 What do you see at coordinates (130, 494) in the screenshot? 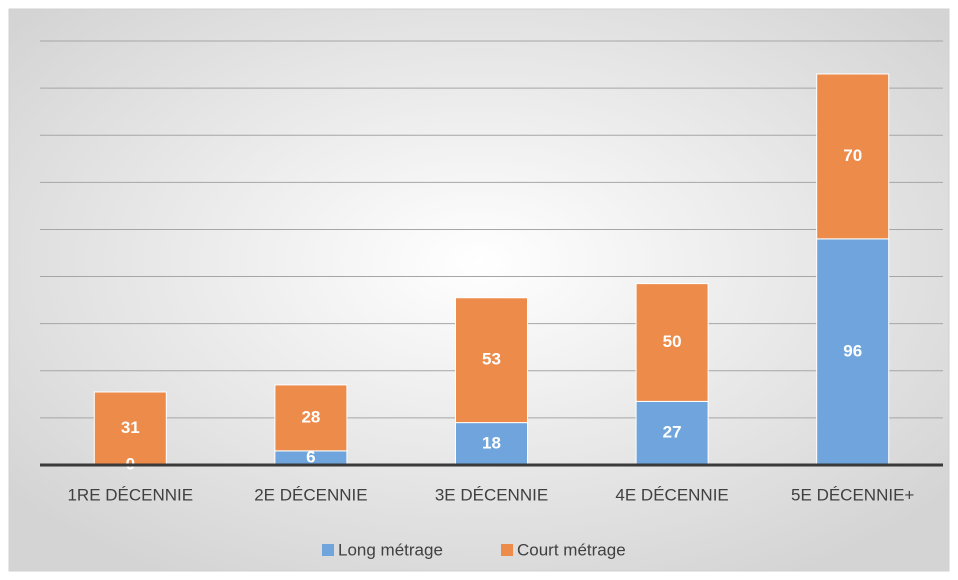
I see `x-tick-label: 1RE DÉCENNIE` at bounding box center [130, 494].